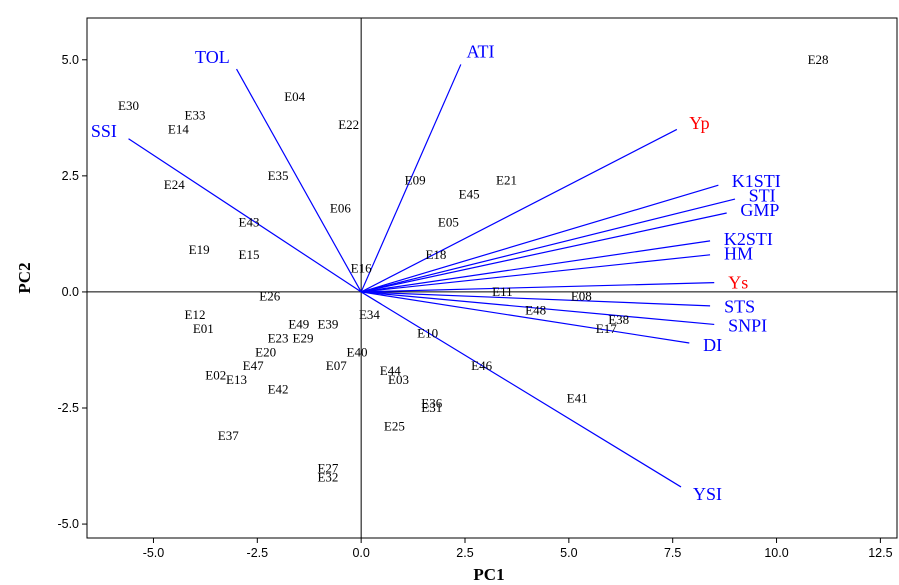 Image resolution: width=899 pixels, height=585 pixels. What do you see at coordinates (294, 96) in the screenshot?
I see `observation-label: E04` at bounding box center [294, 96].